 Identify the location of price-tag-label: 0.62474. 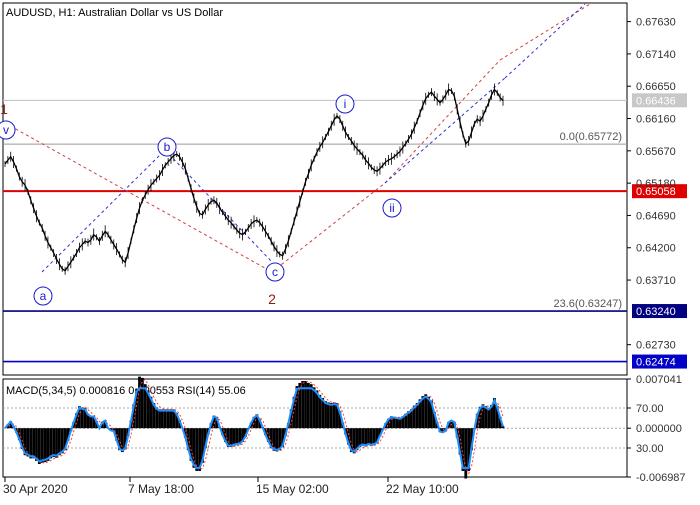
(656, 363).